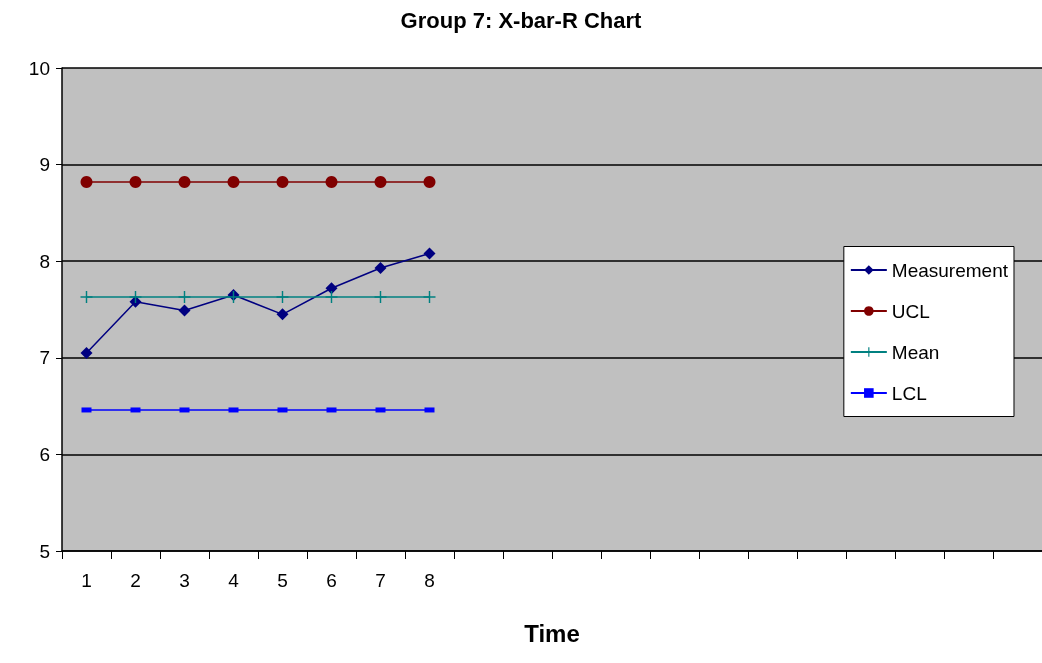  What do you see at coordinates (39, 68) in the screenshot?
I see `y-tick-label: 10` at bounding box center [39, 68].